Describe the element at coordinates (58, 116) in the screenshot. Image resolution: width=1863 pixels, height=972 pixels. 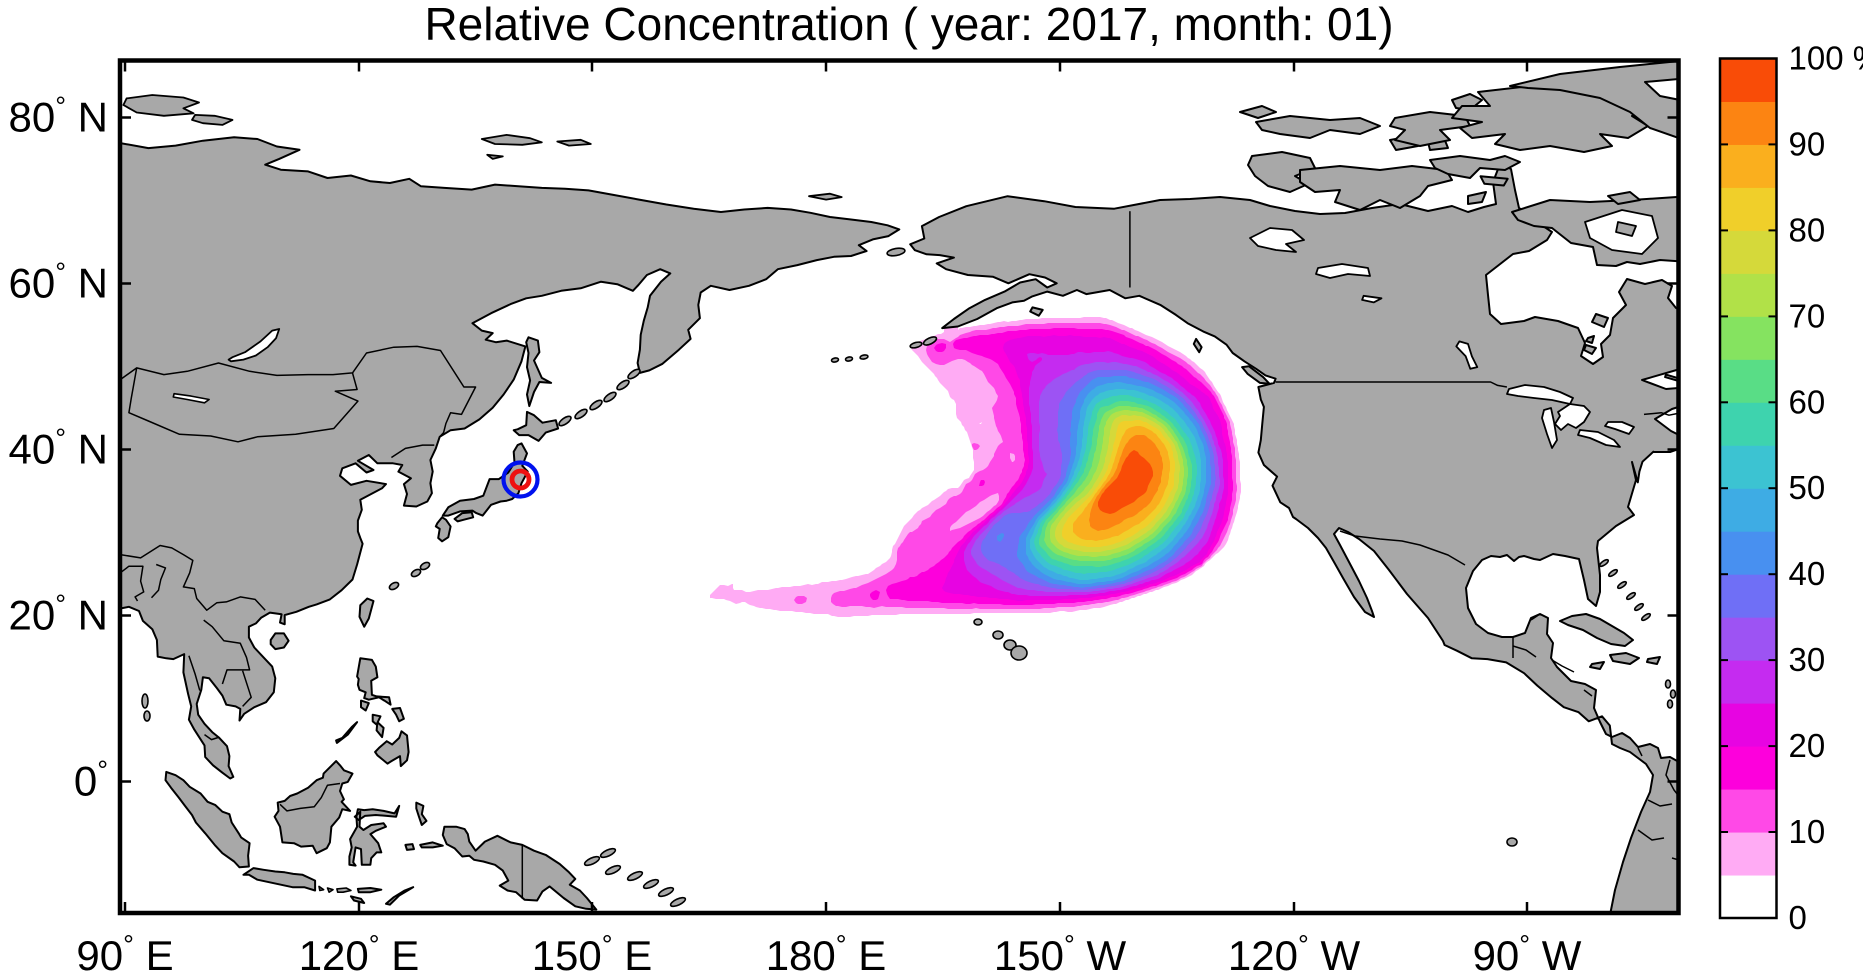
I see `svg-text: 80° N` at that location.